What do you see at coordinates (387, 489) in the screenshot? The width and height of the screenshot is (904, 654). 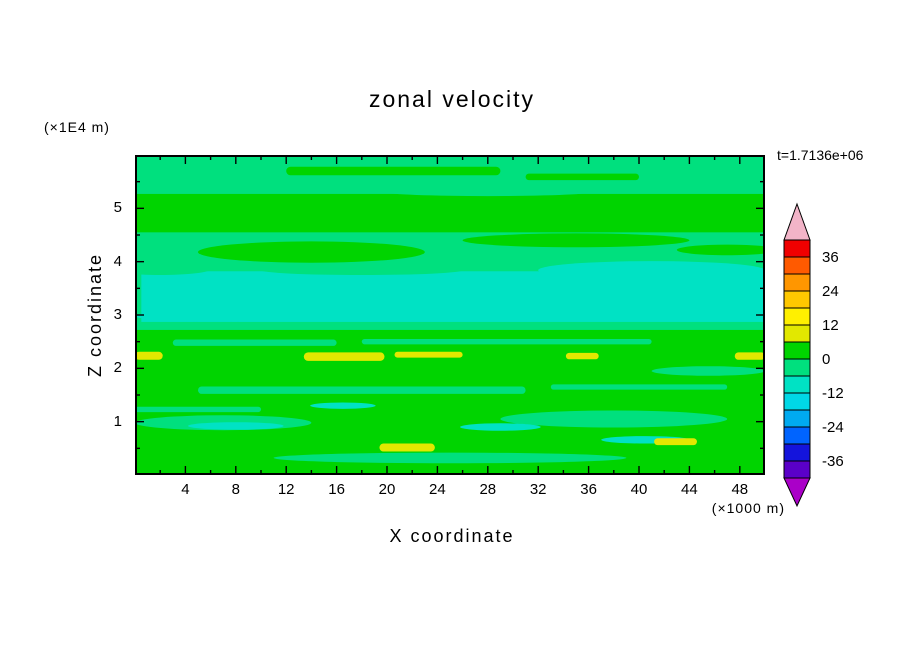 I see `x-tick-label: 20` at bounding box center [387, 489].